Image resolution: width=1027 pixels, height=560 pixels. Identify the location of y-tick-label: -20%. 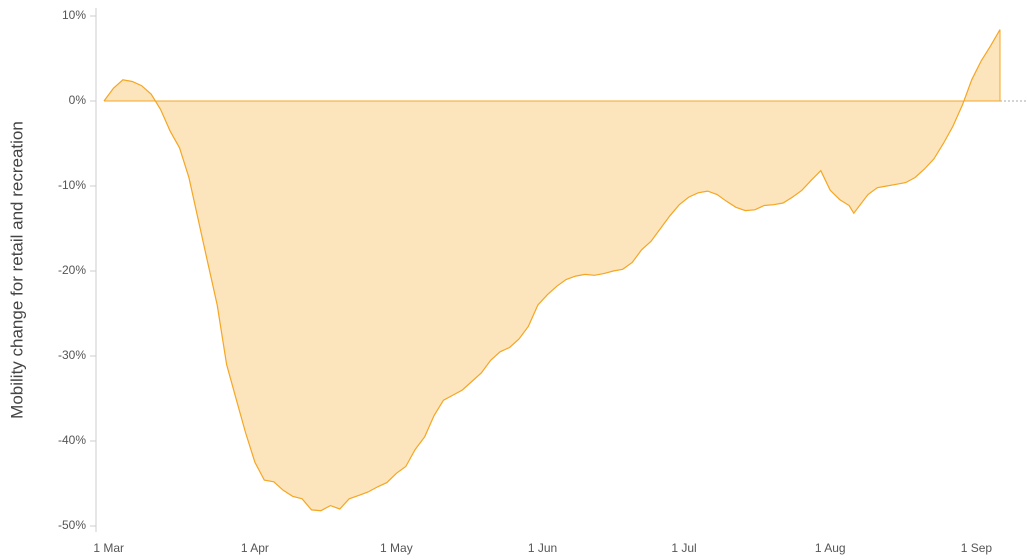
(72, 270).